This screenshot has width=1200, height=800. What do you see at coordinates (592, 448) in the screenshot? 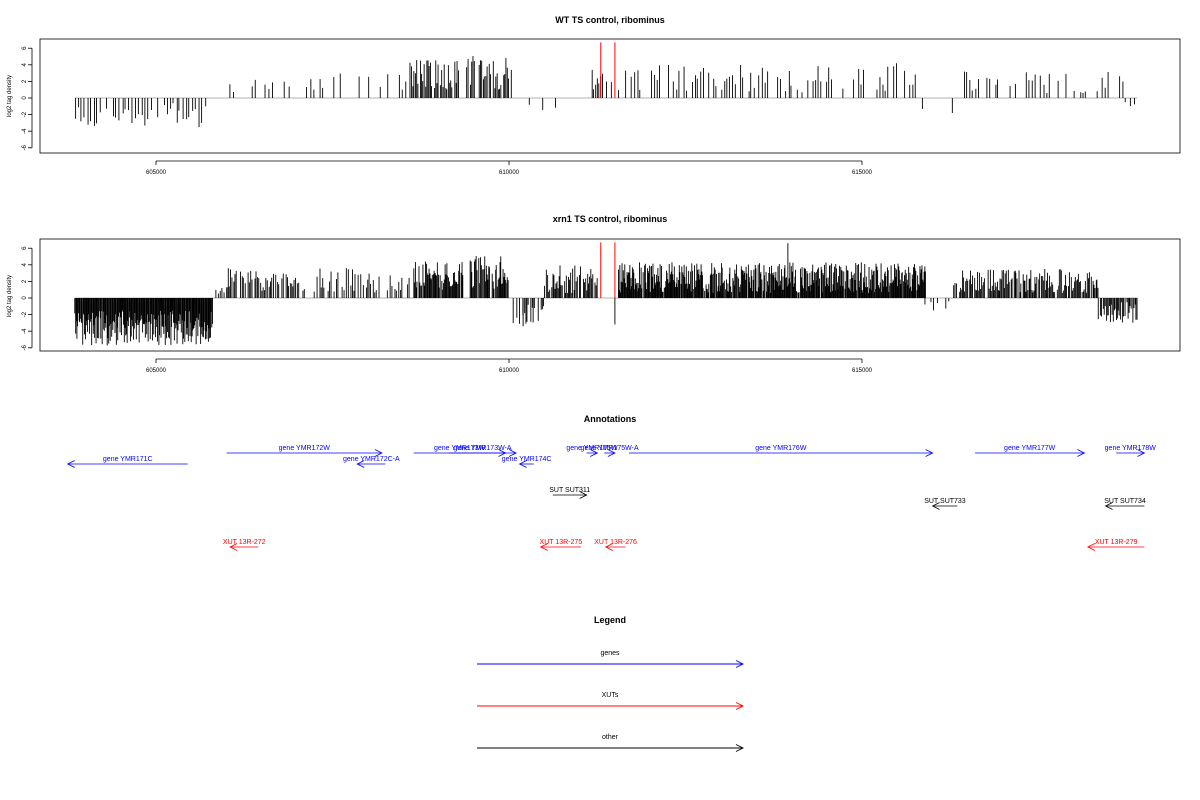
I see `annotation-label: gene YMR175W` at bounding box center [592, 448].